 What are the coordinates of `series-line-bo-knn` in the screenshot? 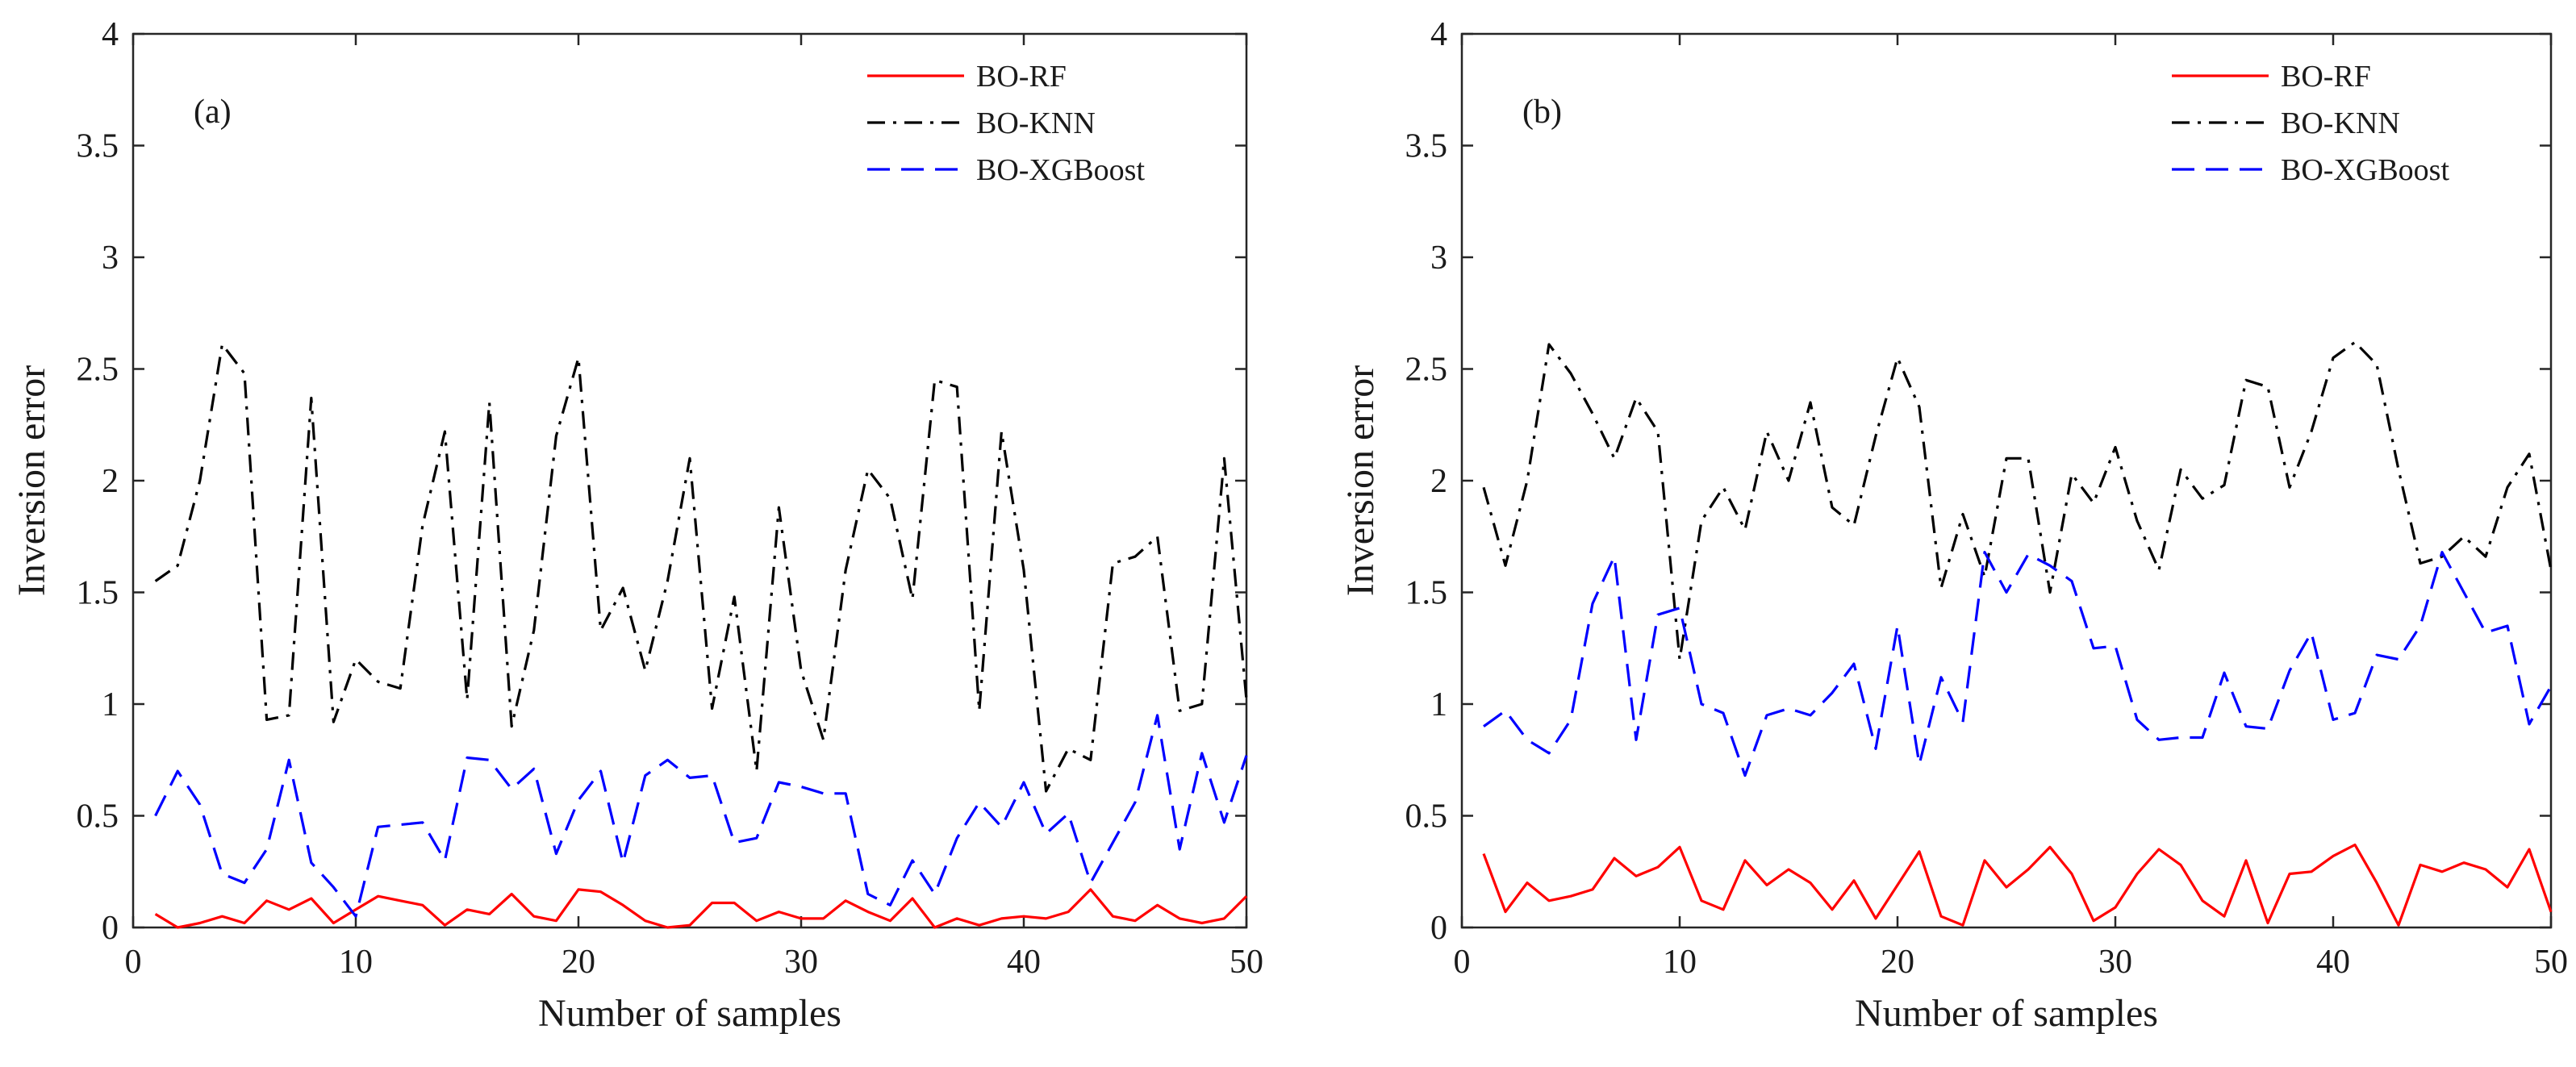 It's located at (2018, 500).